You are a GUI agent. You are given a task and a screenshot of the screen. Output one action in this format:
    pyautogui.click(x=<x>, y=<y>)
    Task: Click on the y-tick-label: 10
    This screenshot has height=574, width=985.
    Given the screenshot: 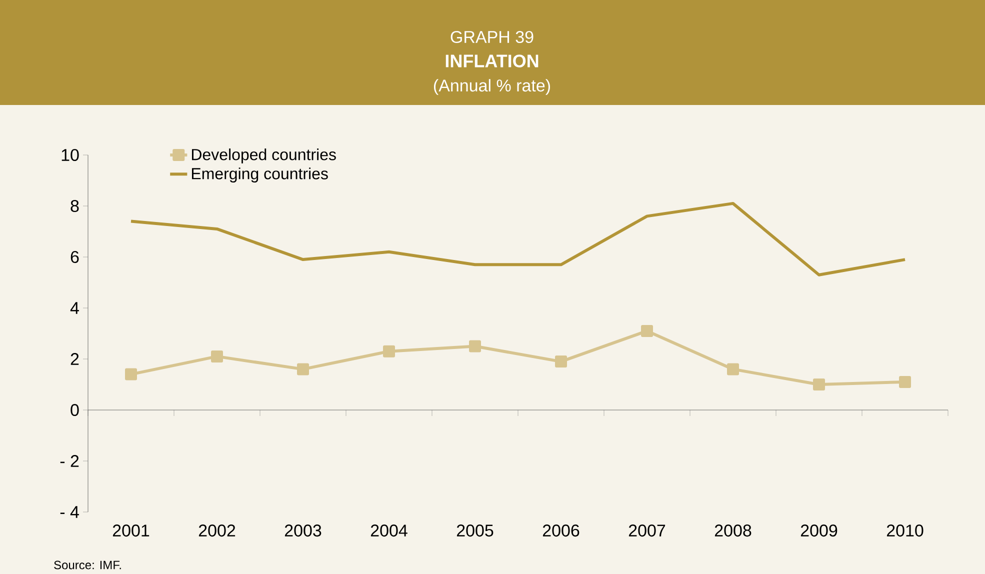 What is the action you would take?
    pyautogui.click(x=70, y=155)
    